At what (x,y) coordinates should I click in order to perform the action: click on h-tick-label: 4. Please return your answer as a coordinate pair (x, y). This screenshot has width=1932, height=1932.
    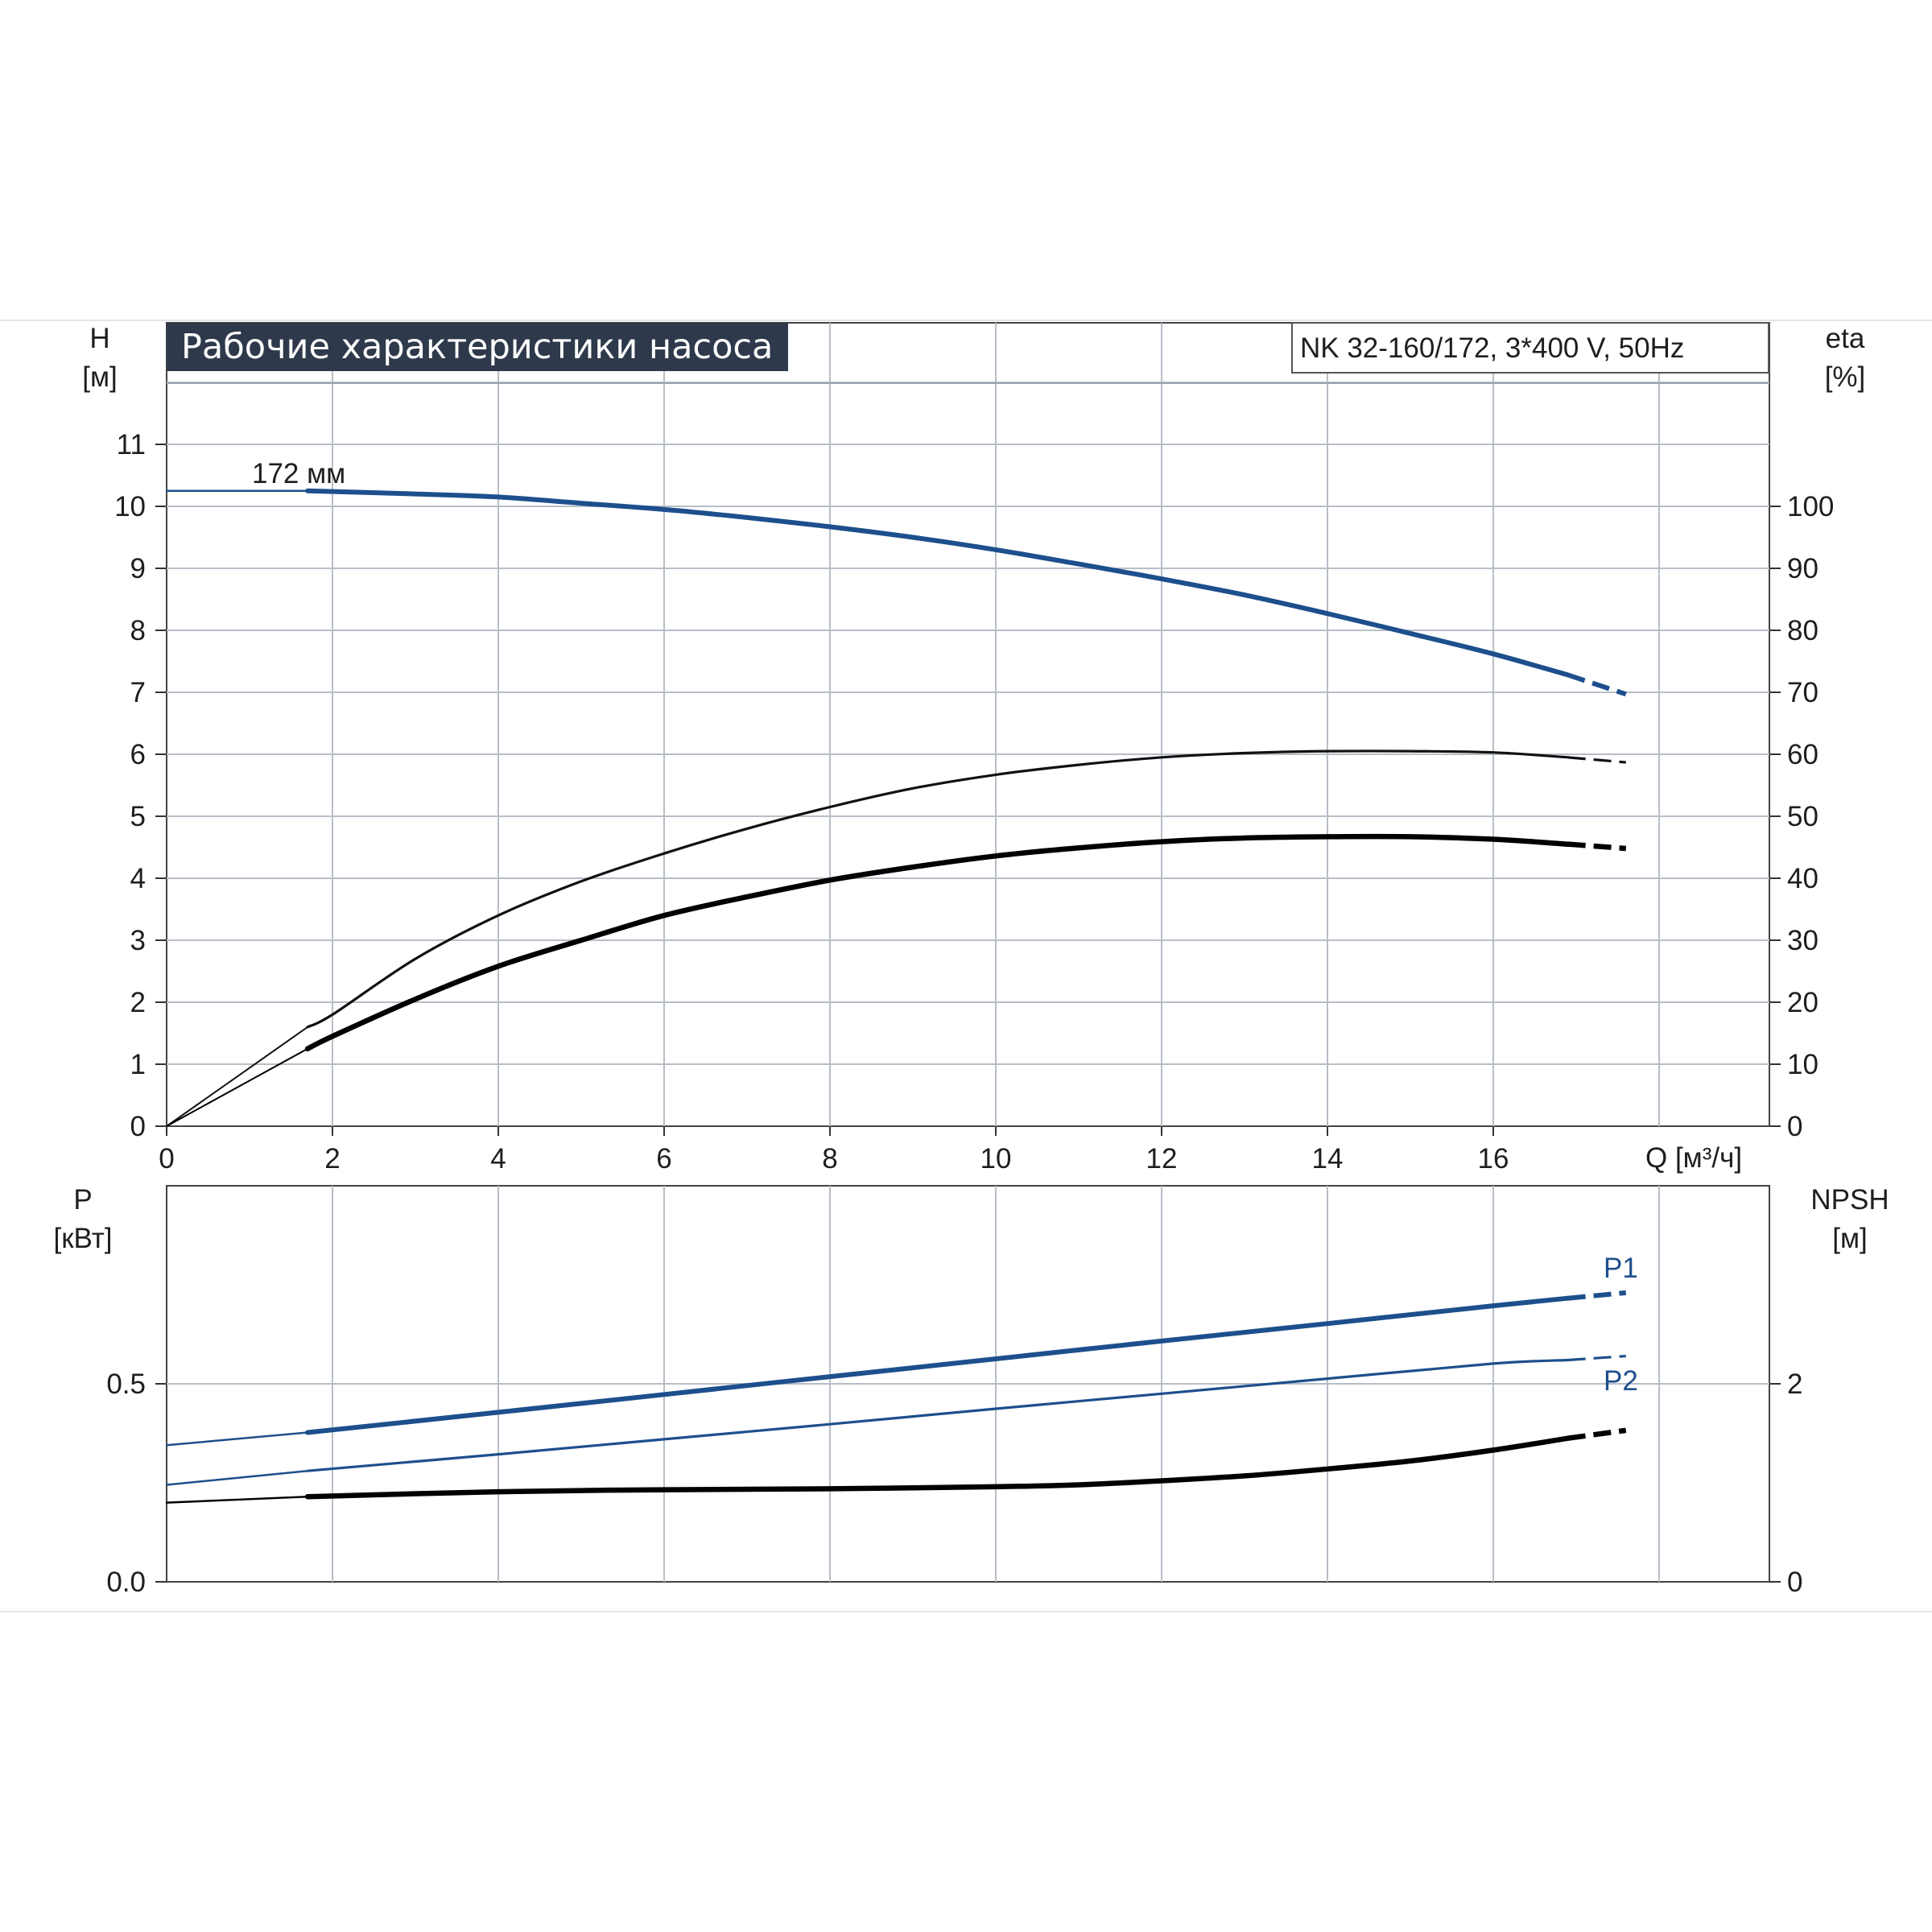
    Looking at the image, I should click on (138, 878).